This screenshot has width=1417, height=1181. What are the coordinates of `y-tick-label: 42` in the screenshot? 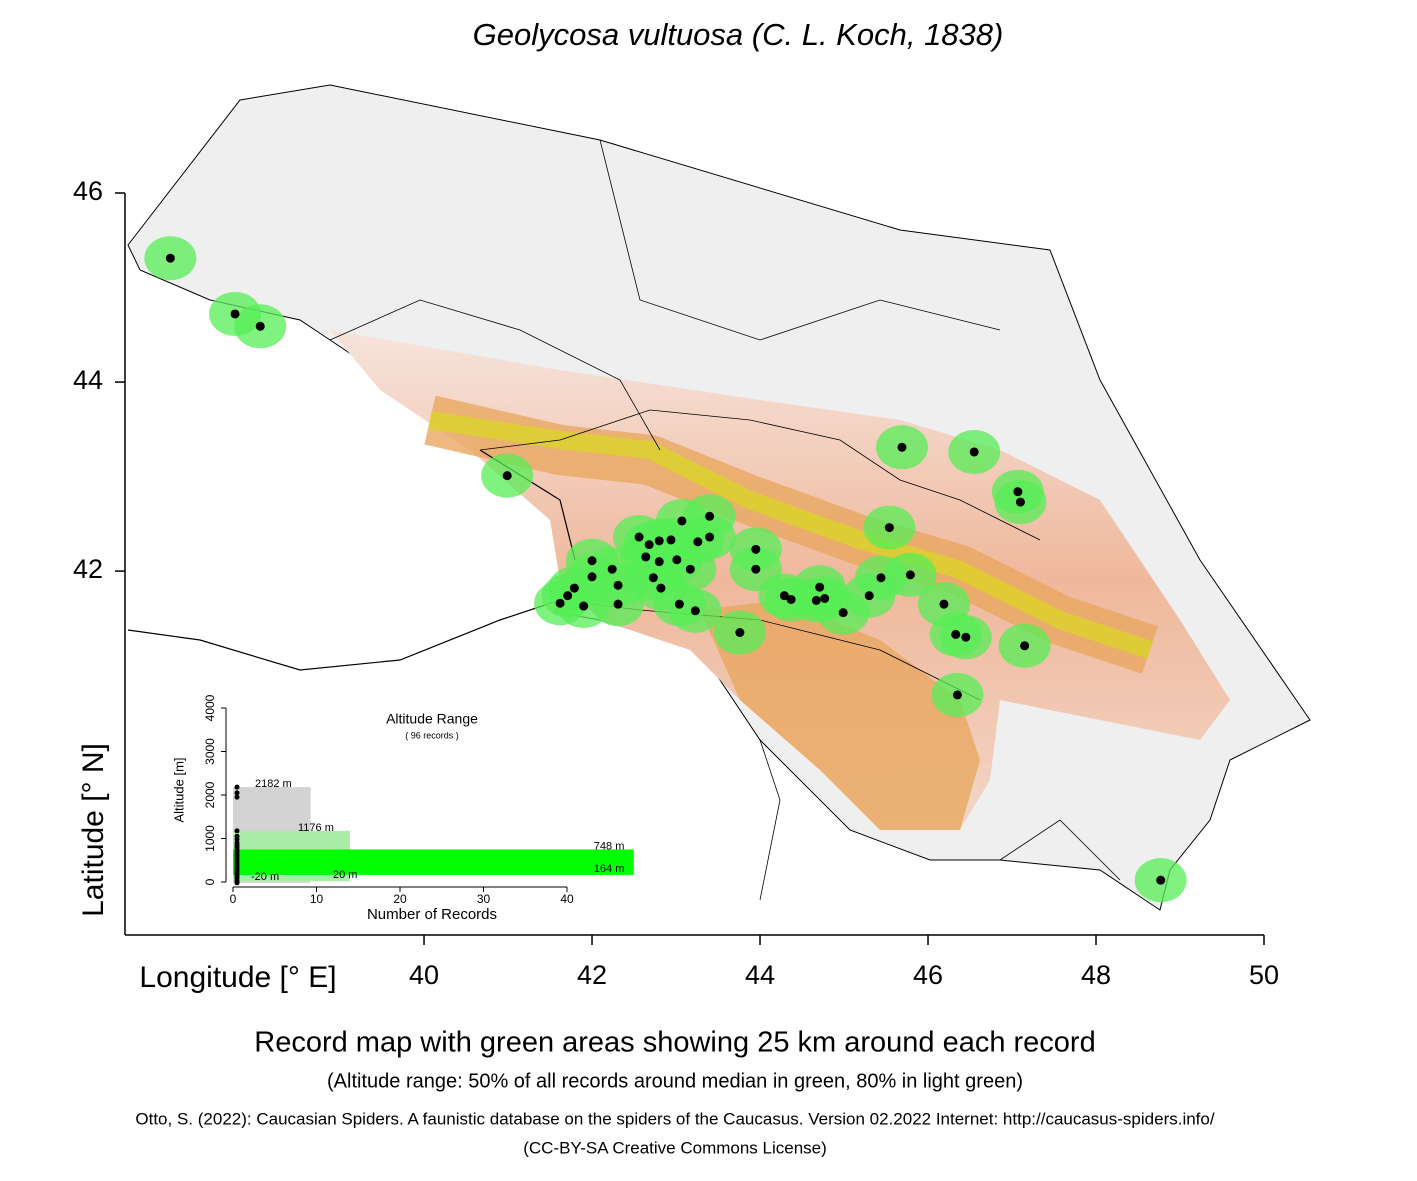 It's located at (88, 569).